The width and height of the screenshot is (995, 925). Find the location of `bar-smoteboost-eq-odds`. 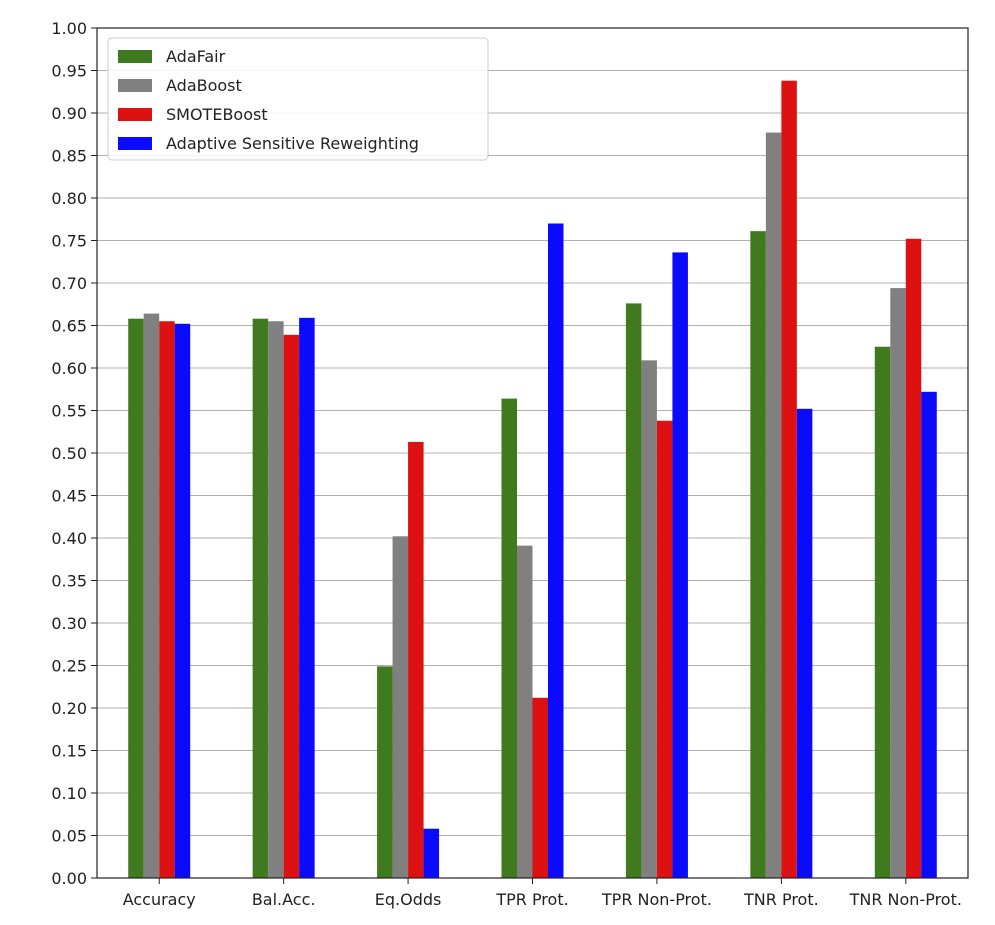

bar-smoteboost-eq-odds is located at coordinates (416, 659).